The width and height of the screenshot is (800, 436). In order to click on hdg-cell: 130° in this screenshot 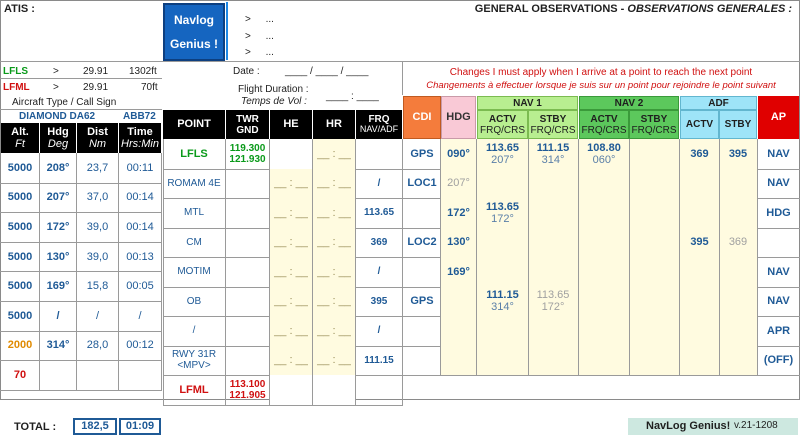, I will do `click(458, 242)`.